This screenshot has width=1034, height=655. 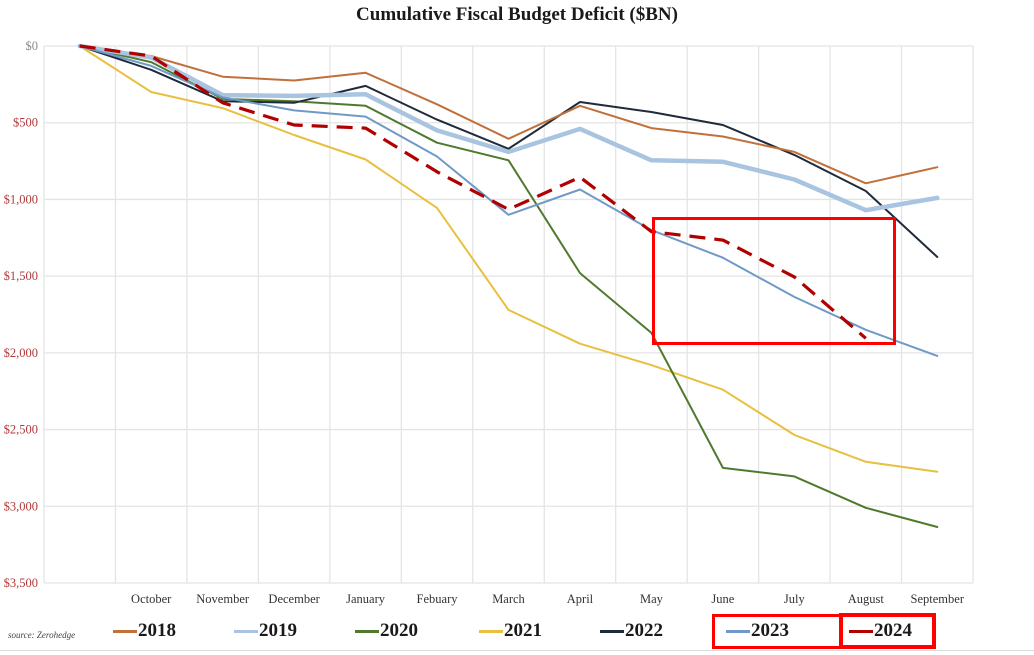 What do you see at coordinates (42, 635) in the screenshot?
I see `source-note: source: Zerohedge` at bounding box center [42, 635].